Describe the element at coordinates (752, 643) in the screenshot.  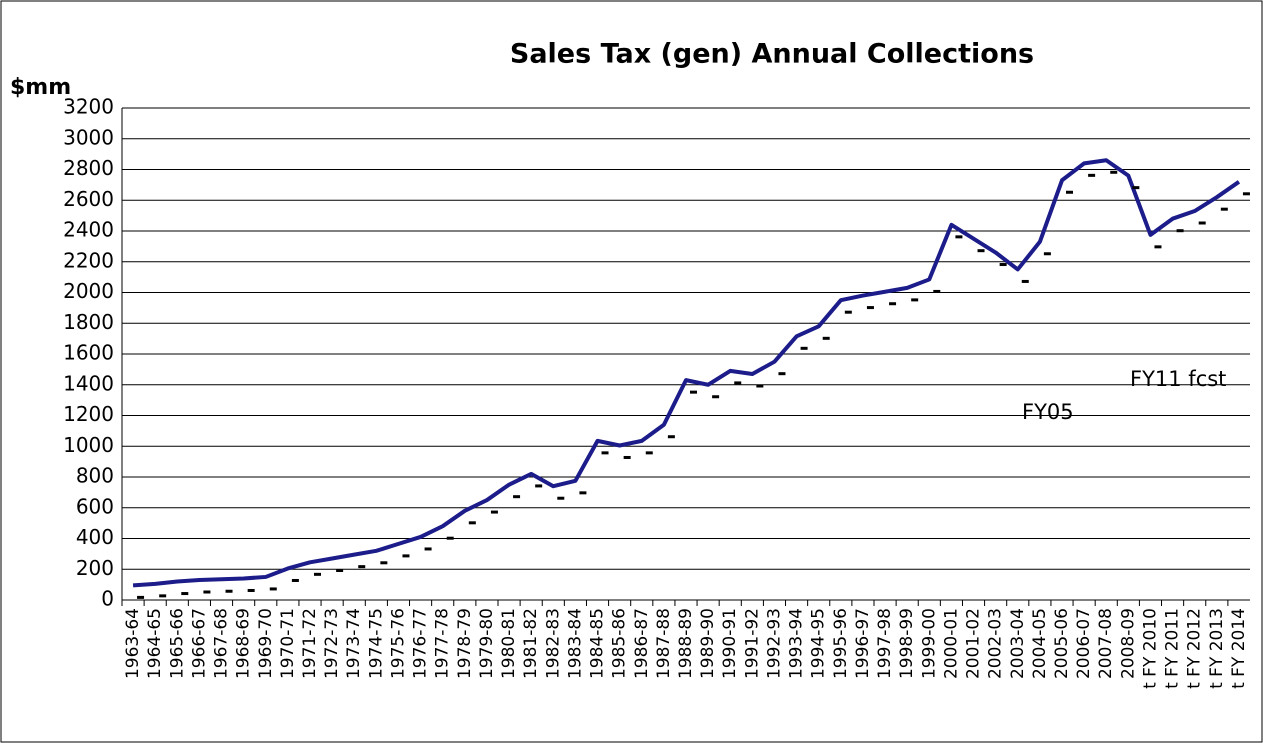
I see `x-tick-label: 1991-92` at that location.